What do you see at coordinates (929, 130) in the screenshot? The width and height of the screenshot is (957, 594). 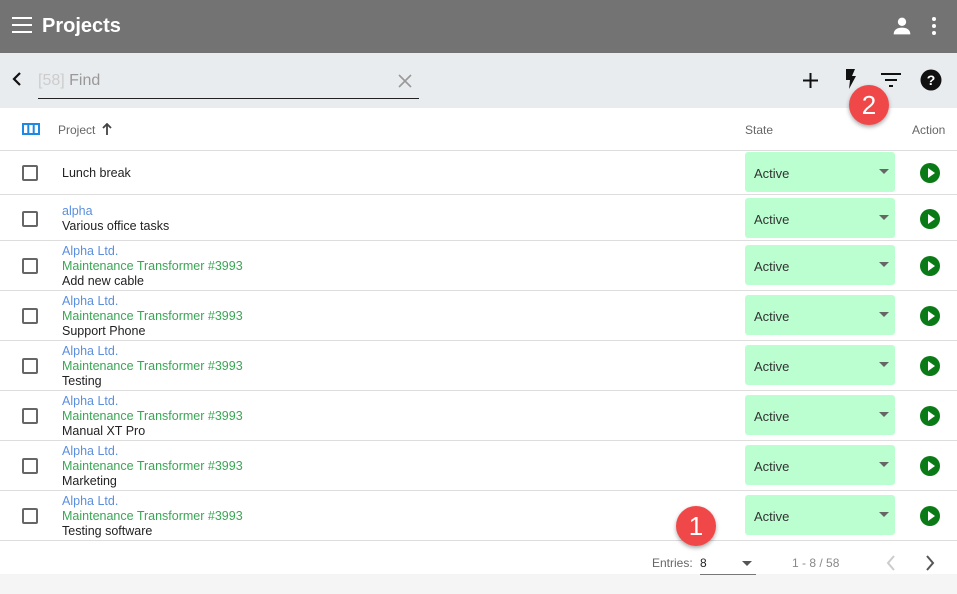 I see `column-action: Action` at bounding box center [929, 130].